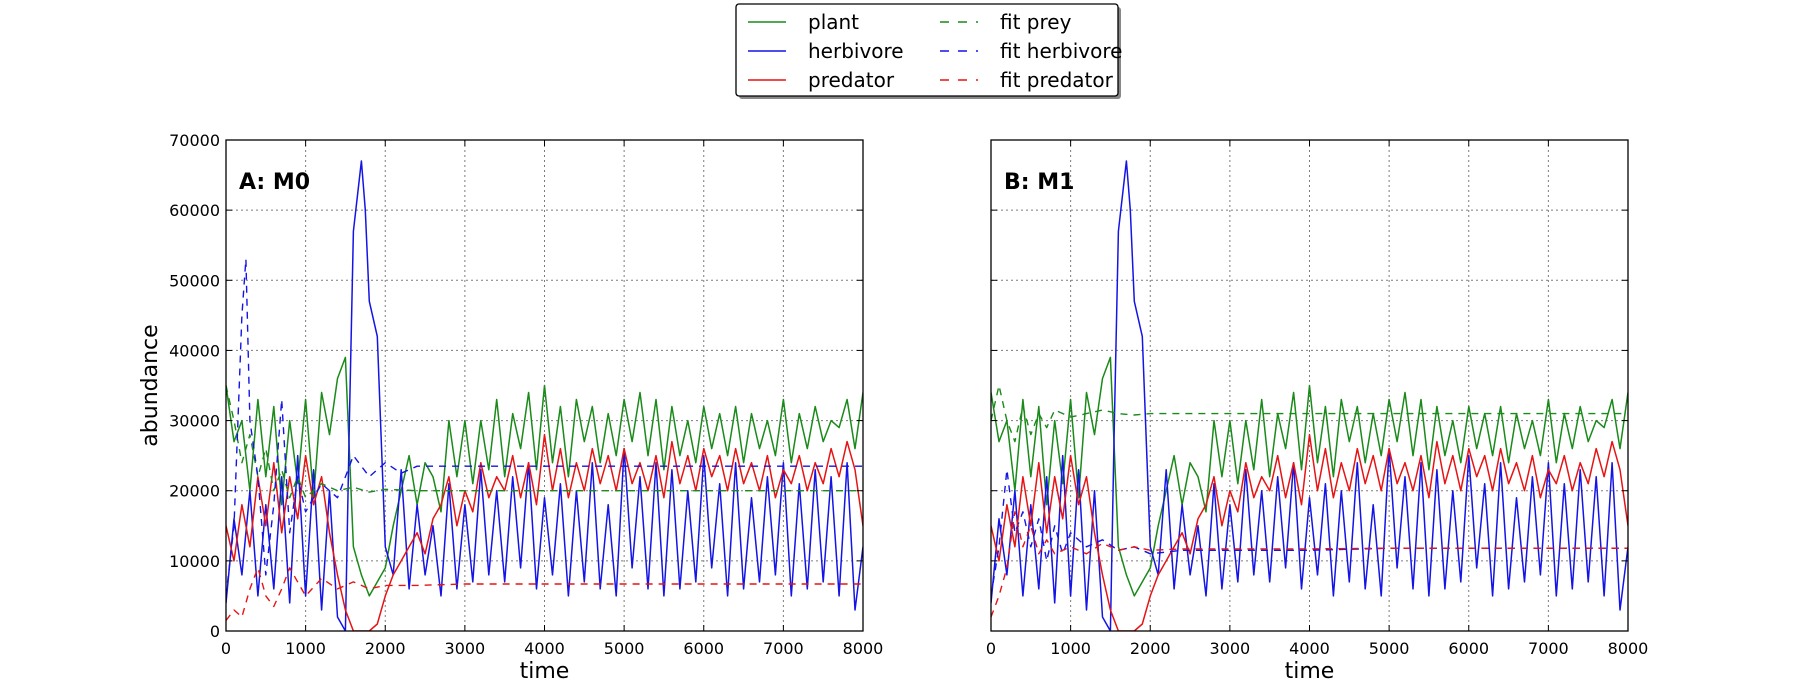 The image size is (1800, 700). Describe the element at coordinates (194, 350) in the screenshot. I see `y-tick-label: 40000` at that location.